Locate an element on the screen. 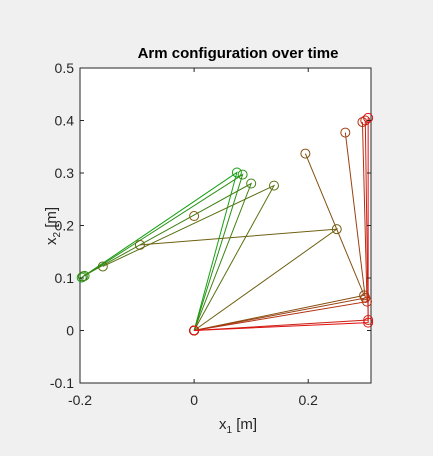 The width and height of the screenshot is (433, 456). x-axis-label: x1 [m] is located at coordinates (238, 426).